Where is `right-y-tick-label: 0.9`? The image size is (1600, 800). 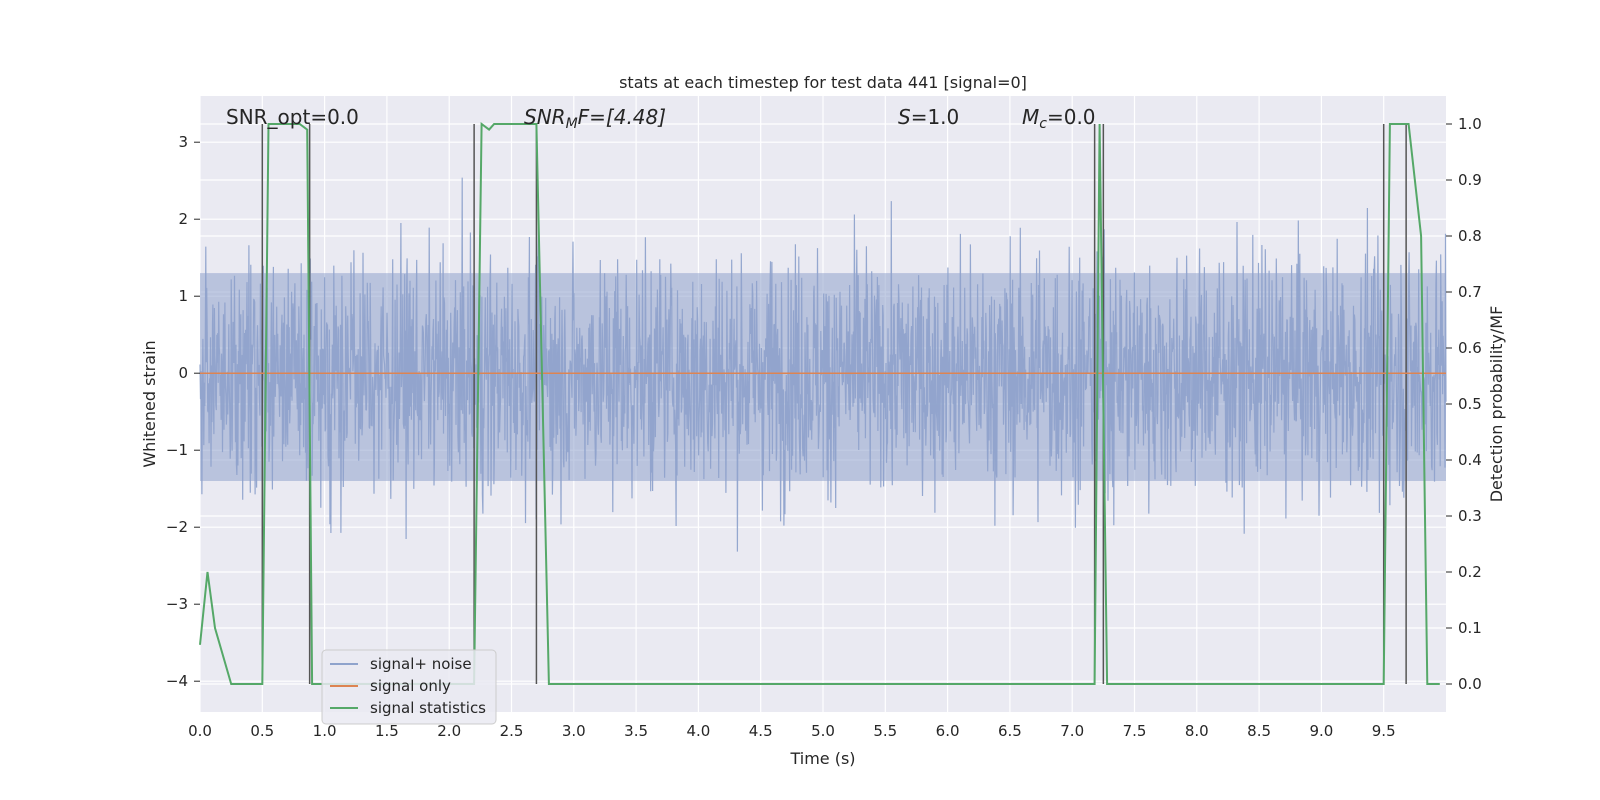
right-y-tick-label: 0.9 is located at coordinates (1470, 180).